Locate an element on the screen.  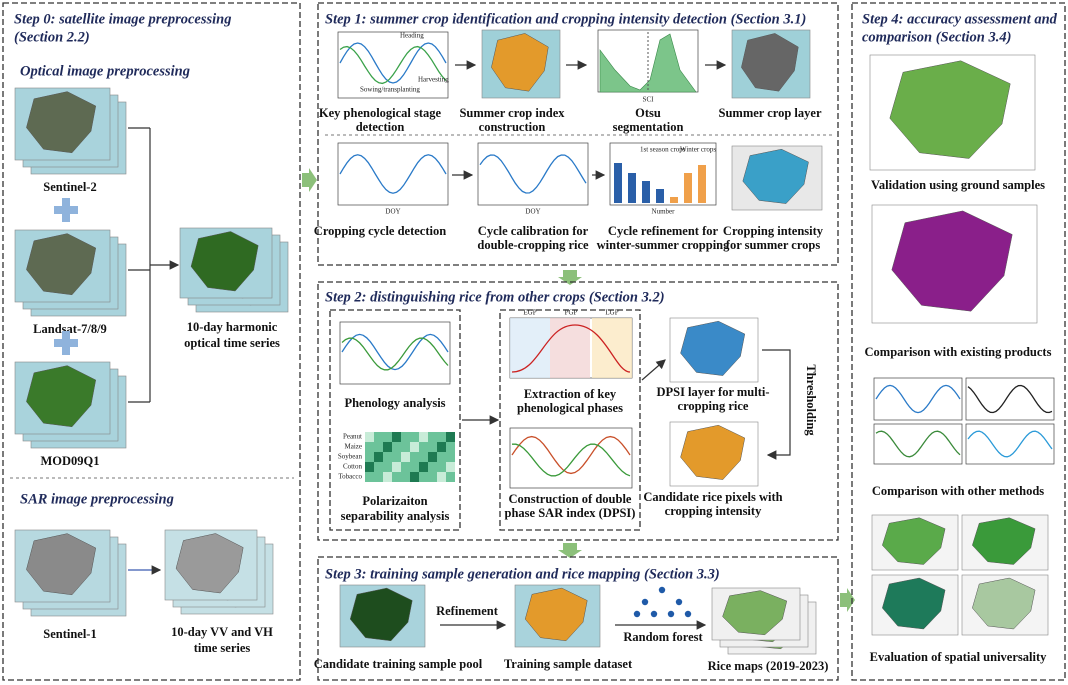
row-label: Soybean is located at coordinates (350, 457).